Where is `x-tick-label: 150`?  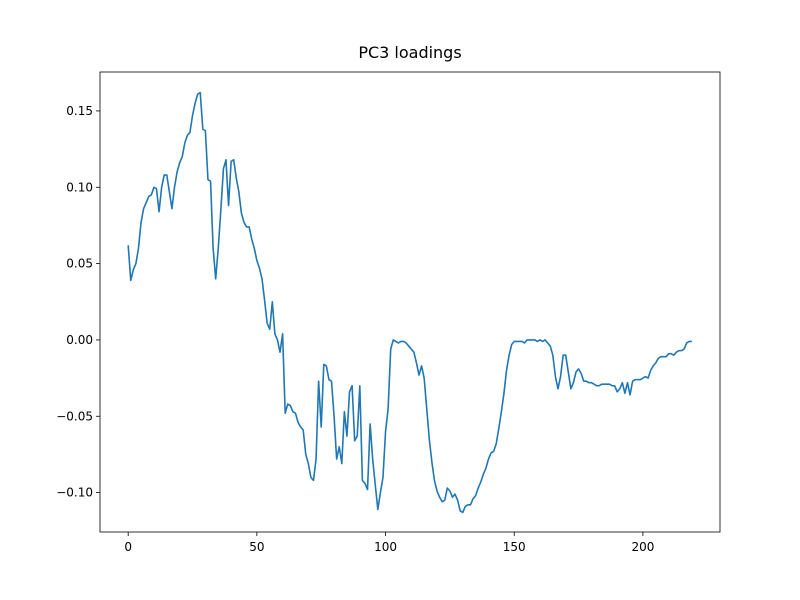
x-tick-label: 150 is located at coordinates (514, 547).